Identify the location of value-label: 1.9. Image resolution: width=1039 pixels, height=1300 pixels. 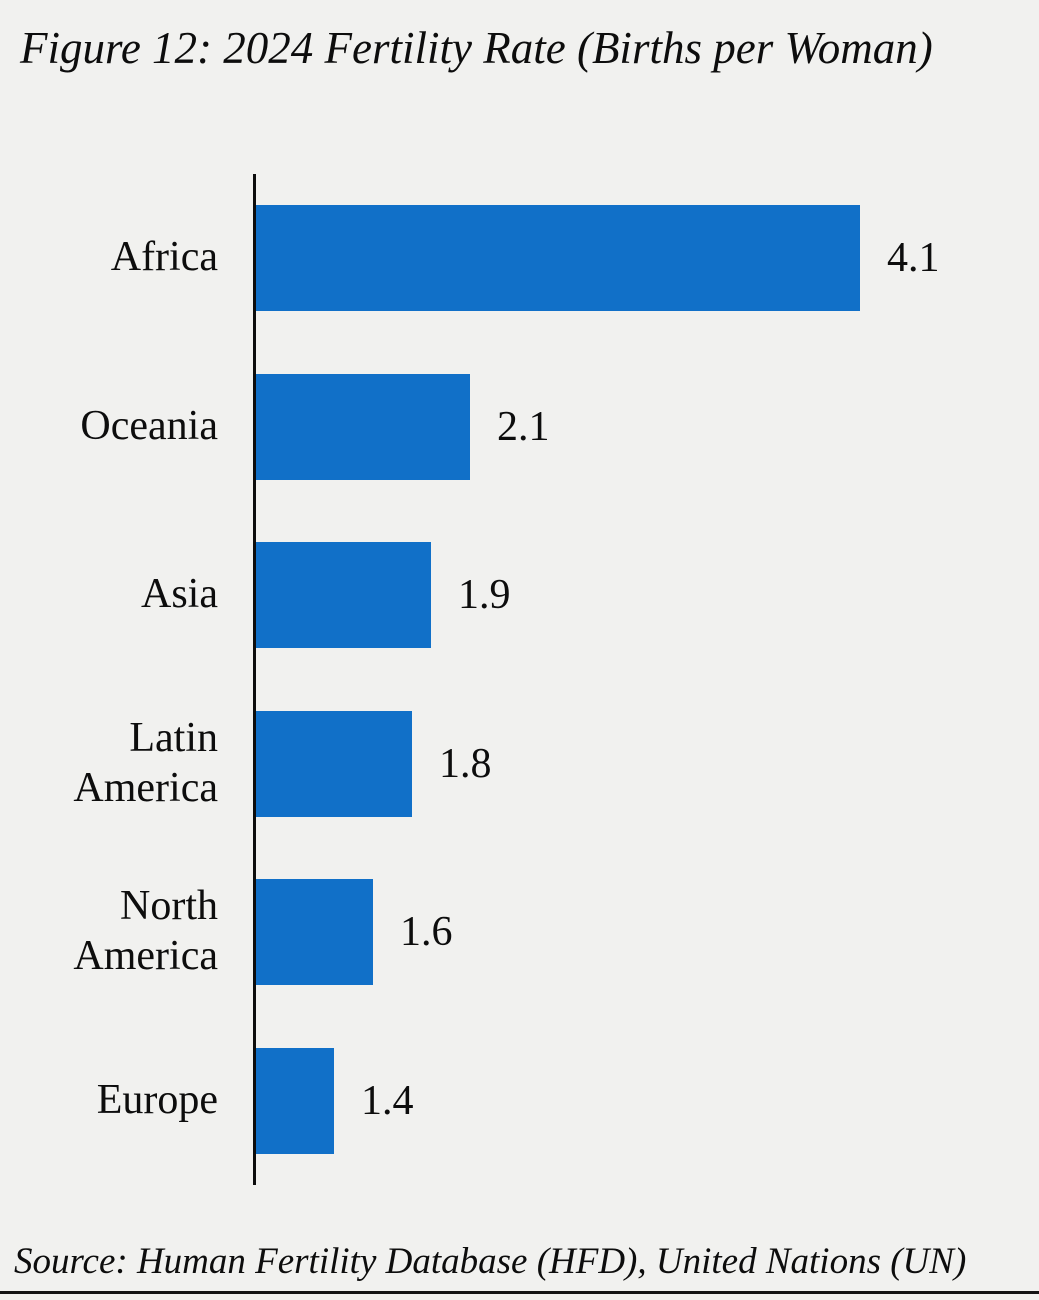
(484, 595).